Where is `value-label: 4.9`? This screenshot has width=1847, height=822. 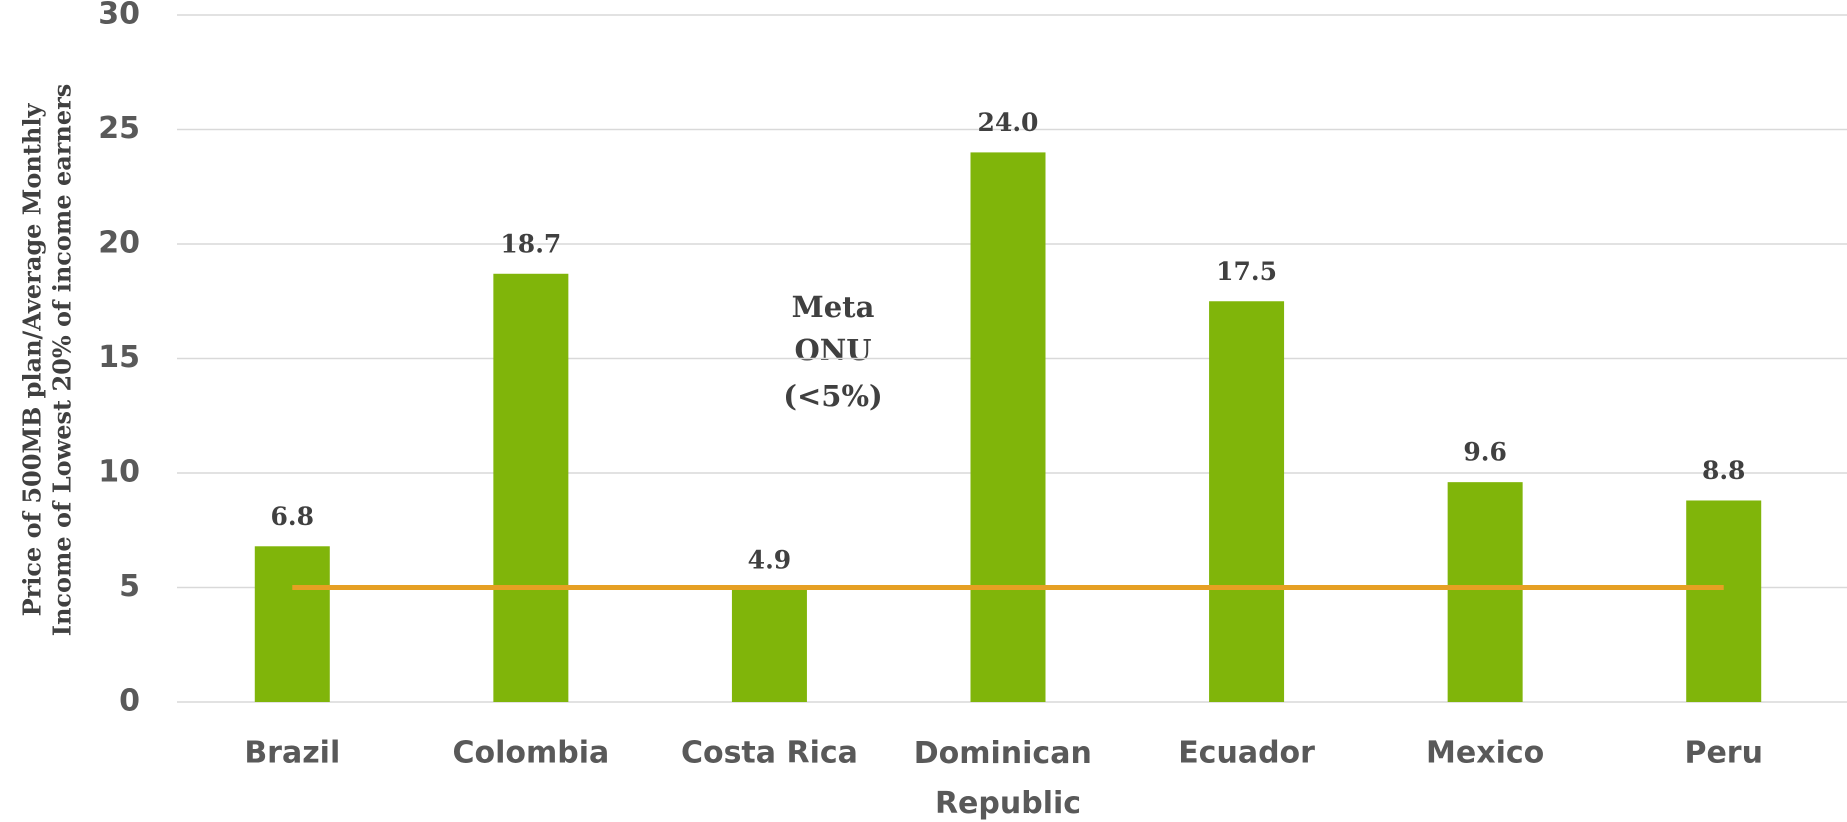 value-label: 4.9 is located at coordinates (770, 559).